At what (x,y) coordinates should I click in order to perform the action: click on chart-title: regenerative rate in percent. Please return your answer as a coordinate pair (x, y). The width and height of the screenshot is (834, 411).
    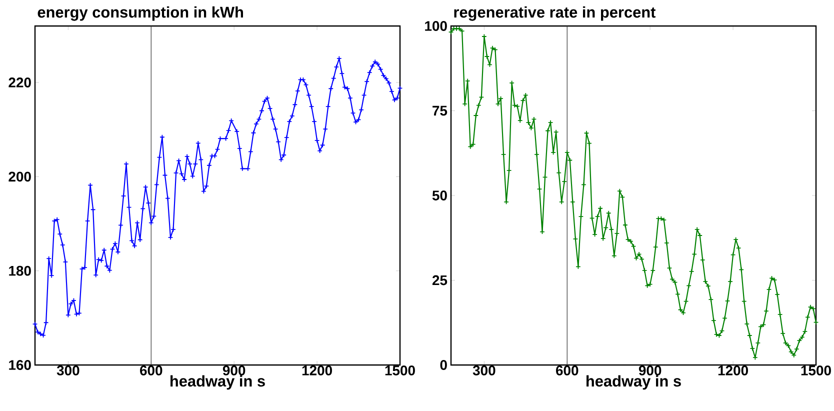
    Looking at the image, I should click on (555, 13).